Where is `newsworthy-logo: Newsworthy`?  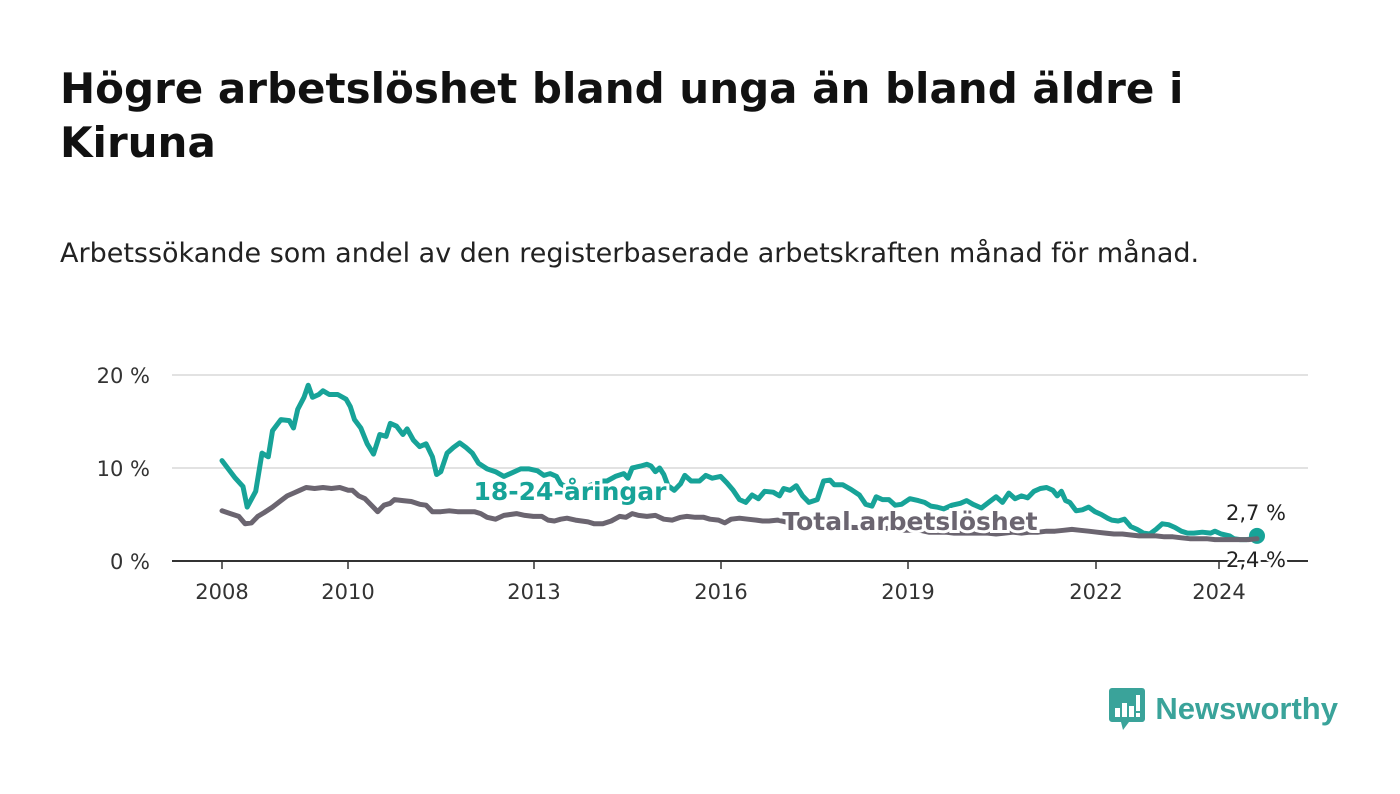 newsworthy-logo: Newsworthy is located at coordinates (1223, 709).